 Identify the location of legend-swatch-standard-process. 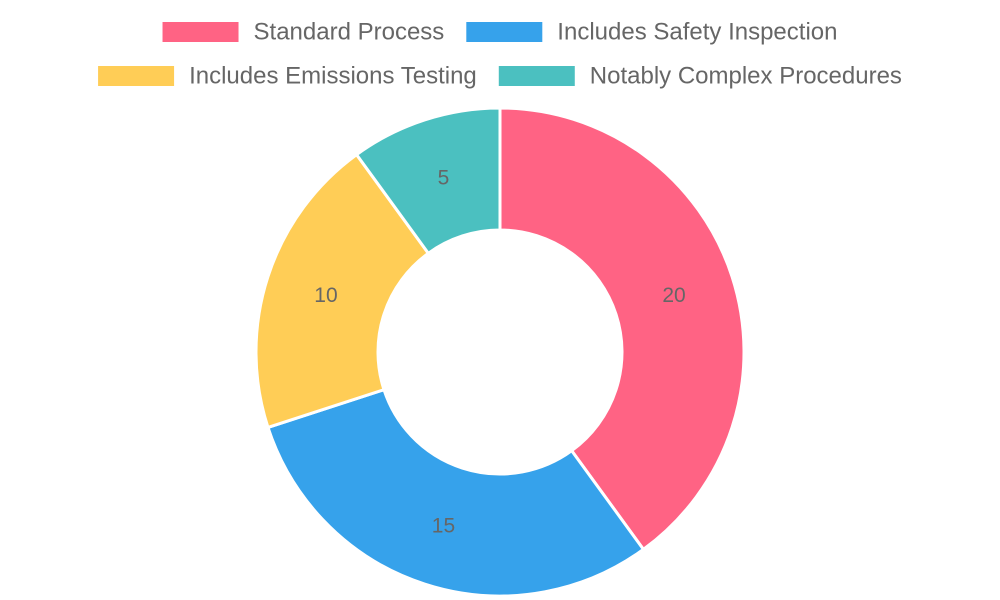
(200, 32).